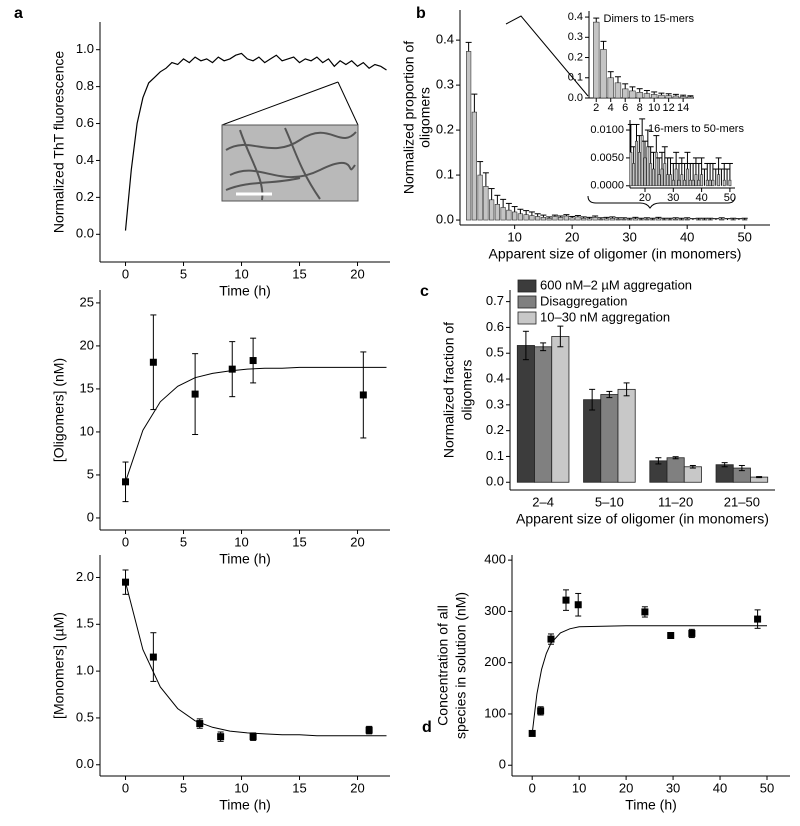 The image size is (800, 826). I want to click on y-tick-label: 0.0000, so click(607, 186).